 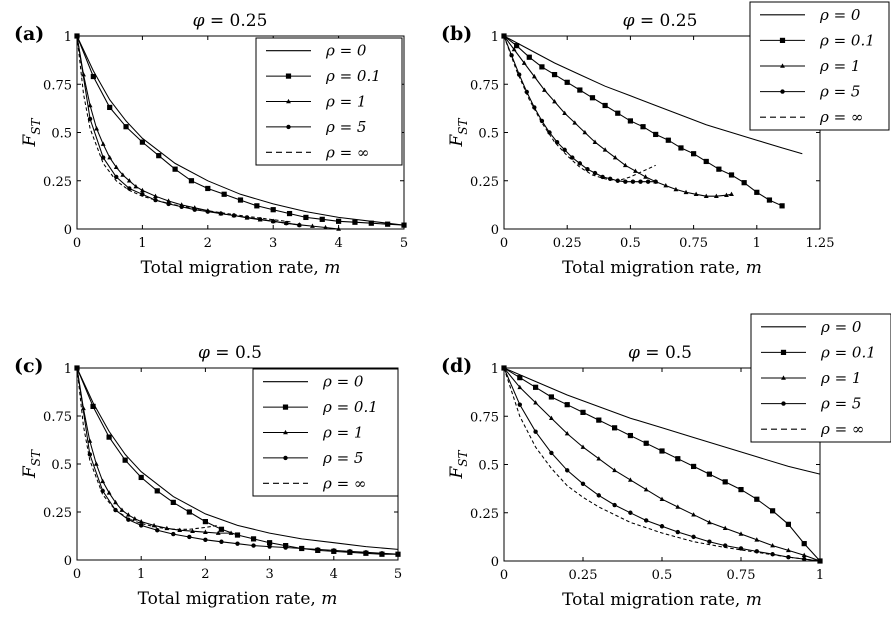 What do you see at coordinates (754, 268) in the screenshot?
I see `x-axis-label-var: m` at bounding box center [754, 268].